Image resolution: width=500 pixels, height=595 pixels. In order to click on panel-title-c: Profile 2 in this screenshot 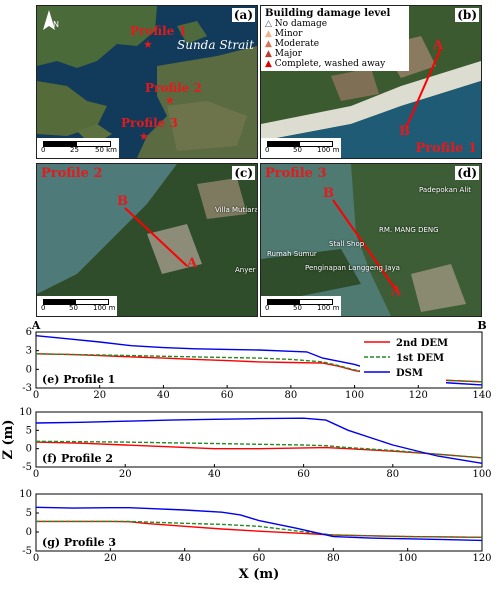, I will do `click(72, 173)`.